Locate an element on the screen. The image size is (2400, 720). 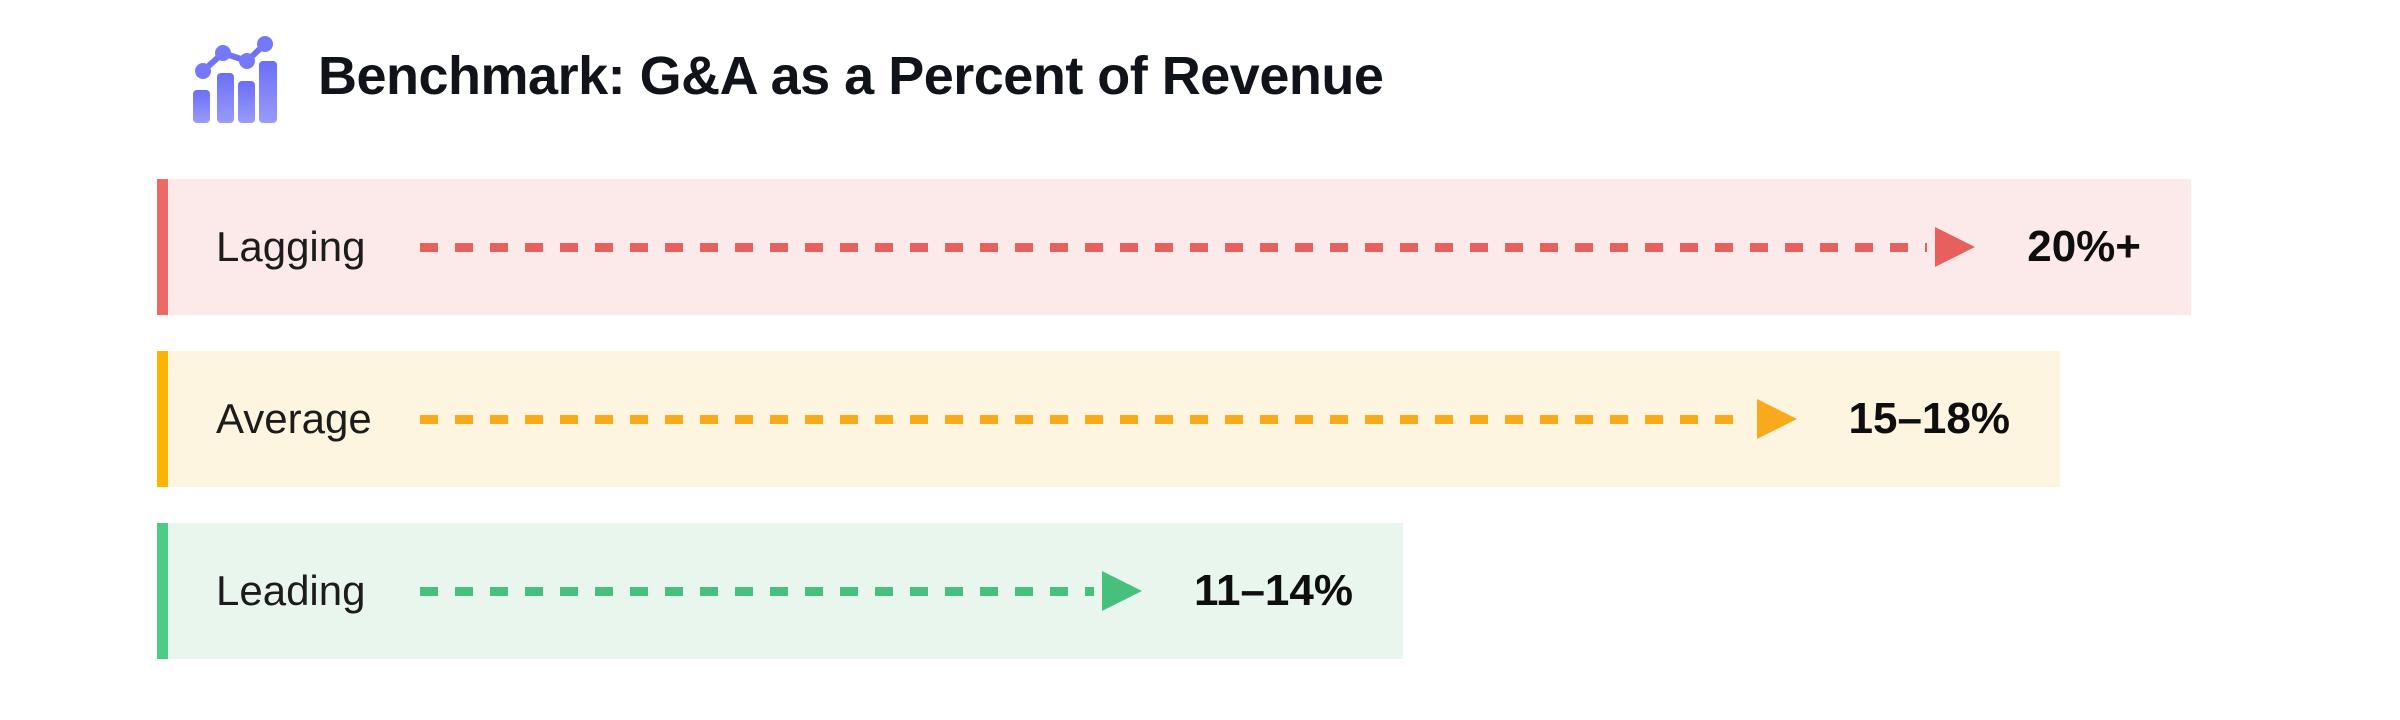
chart-header: Benchmark: G&A as a Percent of Revenue is located at coordinates (779, 75).